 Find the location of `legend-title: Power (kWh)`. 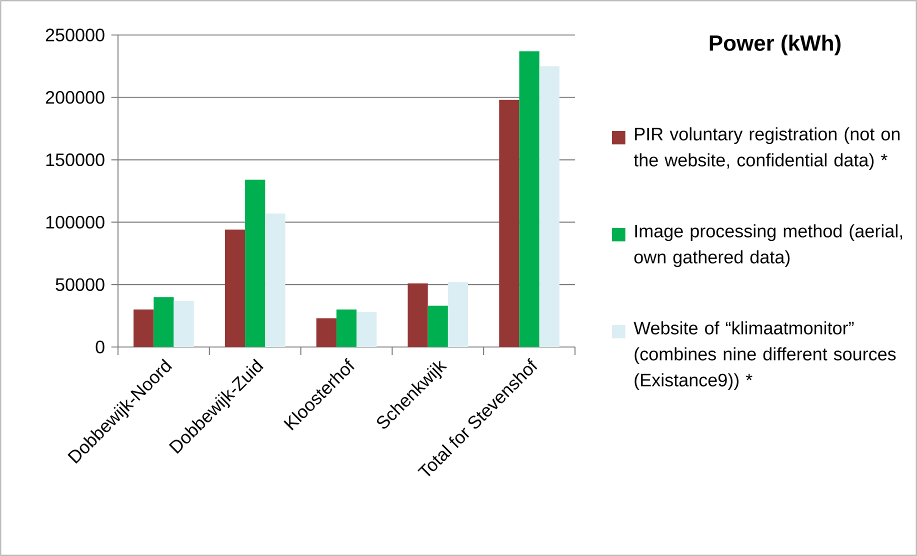

legend-title: Power (kWh) is located at coordinates (775, 45).